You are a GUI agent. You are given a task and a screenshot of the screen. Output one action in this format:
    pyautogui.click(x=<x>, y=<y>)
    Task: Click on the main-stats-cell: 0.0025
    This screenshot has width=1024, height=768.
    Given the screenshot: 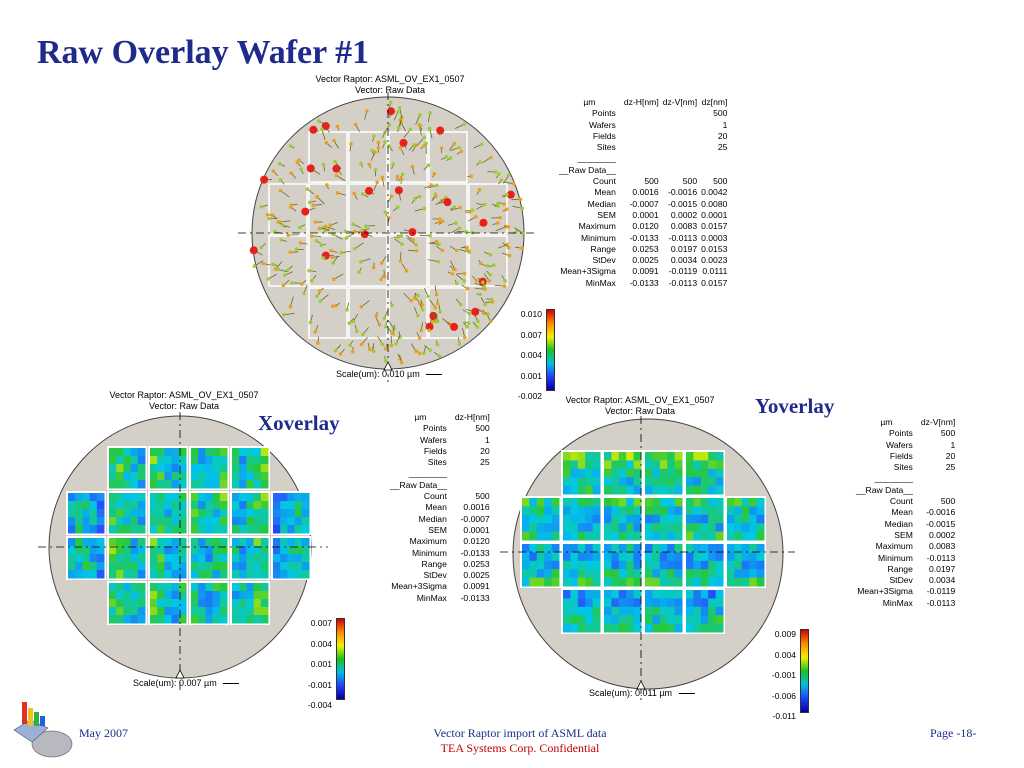 What is the action you would take?
    pyautogui.click(x=645, y=260)
    